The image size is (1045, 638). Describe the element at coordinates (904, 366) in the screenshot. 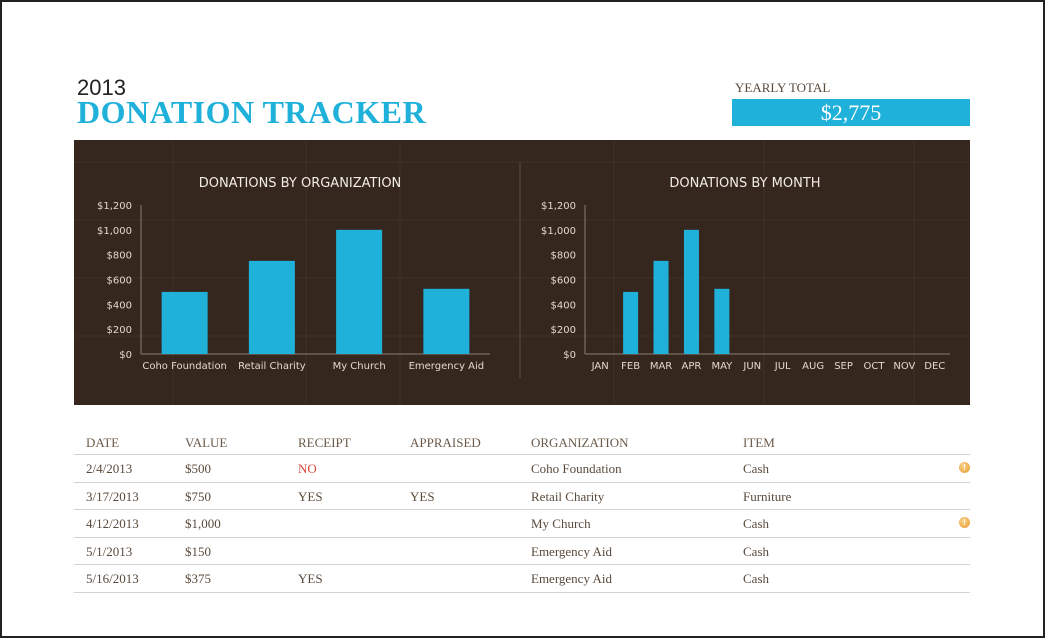

I see `x-tick-label: NOV` at that location.